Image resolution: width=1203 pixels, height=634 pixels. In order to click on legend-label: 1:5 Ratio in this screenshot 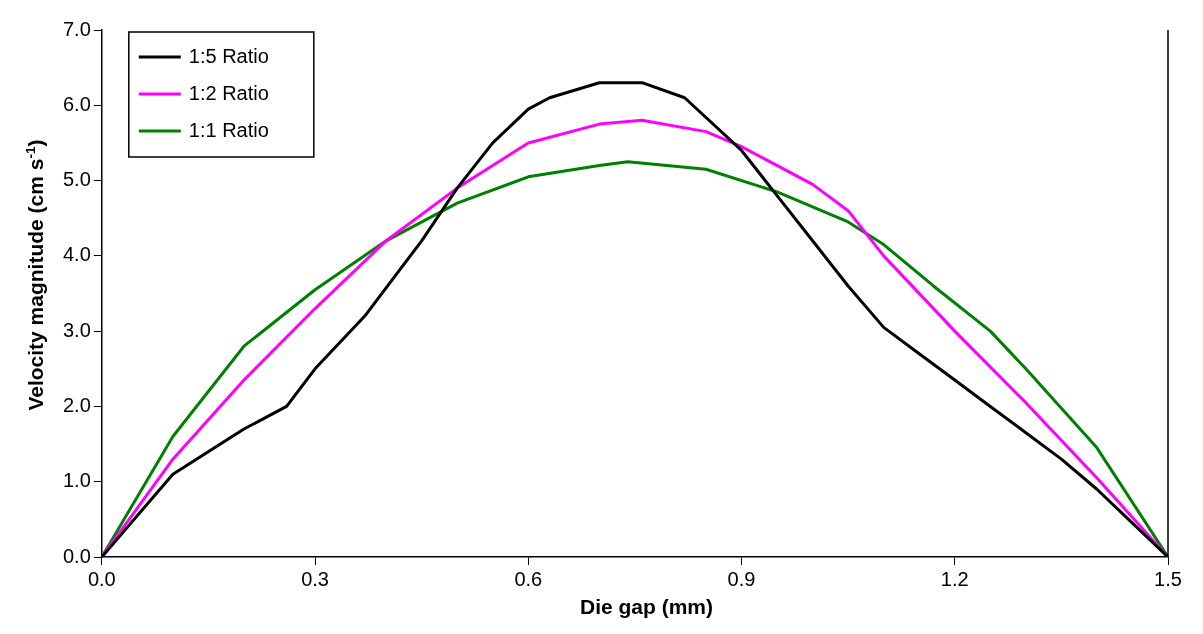, I will do `click(228, 55)`.